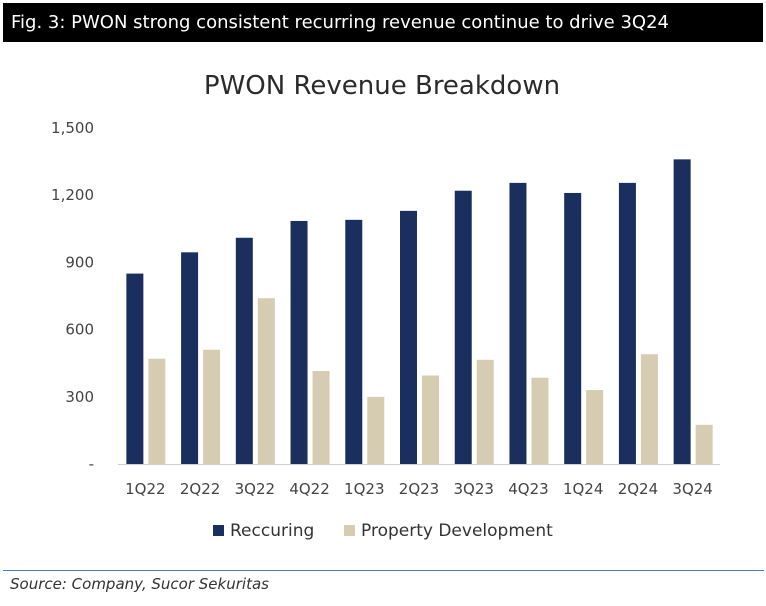 The width and height of the screenshot is (766, 606). What do you see at coordinates (91, 464) in the screenshot?
I see `y-tick-label: -` at bounding box center [91, 464].